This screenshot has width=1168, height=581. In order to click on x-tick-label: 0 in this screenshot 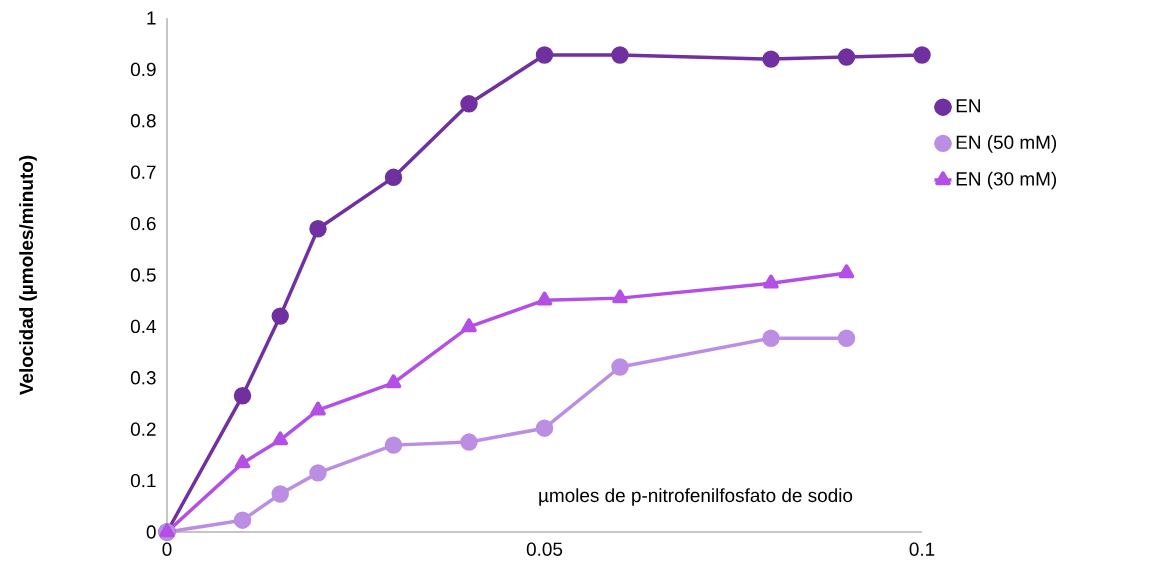, I will do `click(167, 549)`.